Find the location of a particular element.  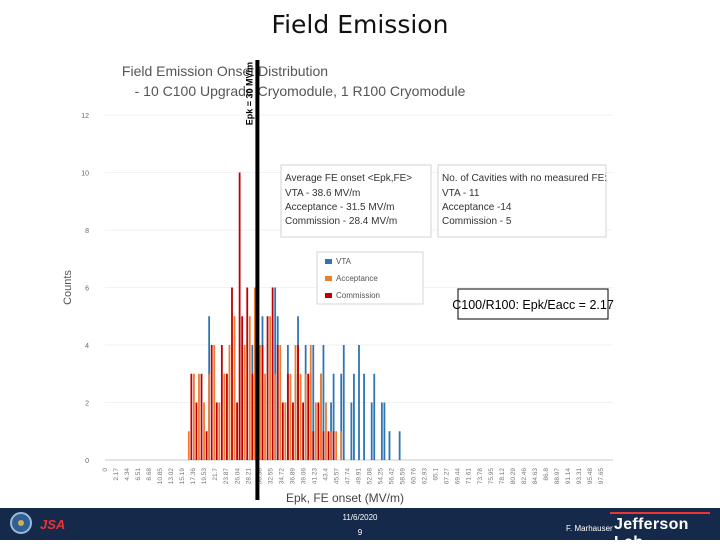

legend is located at coordinates (370, 278).